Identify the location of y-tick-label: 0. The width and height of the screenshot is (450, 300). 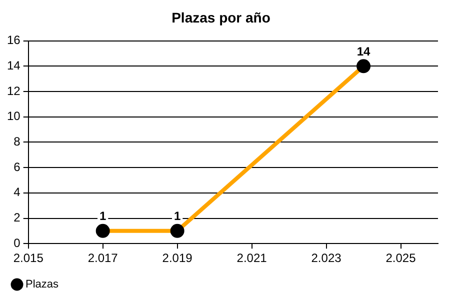
(17, 243).